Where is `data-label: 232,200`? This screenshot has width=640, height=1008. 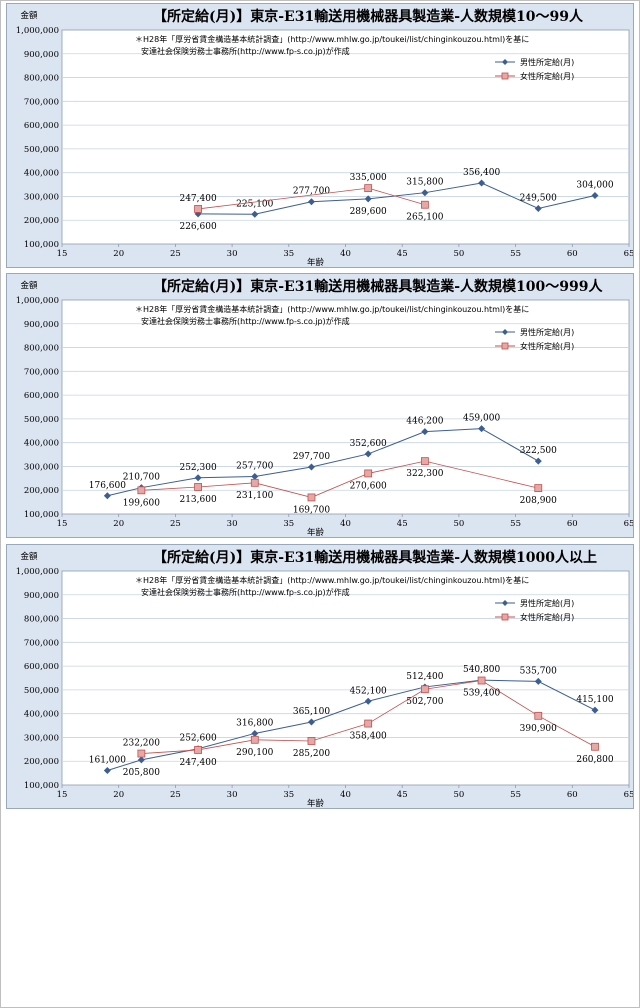 data-label: 232,200 is located at coordinates (141, 744).